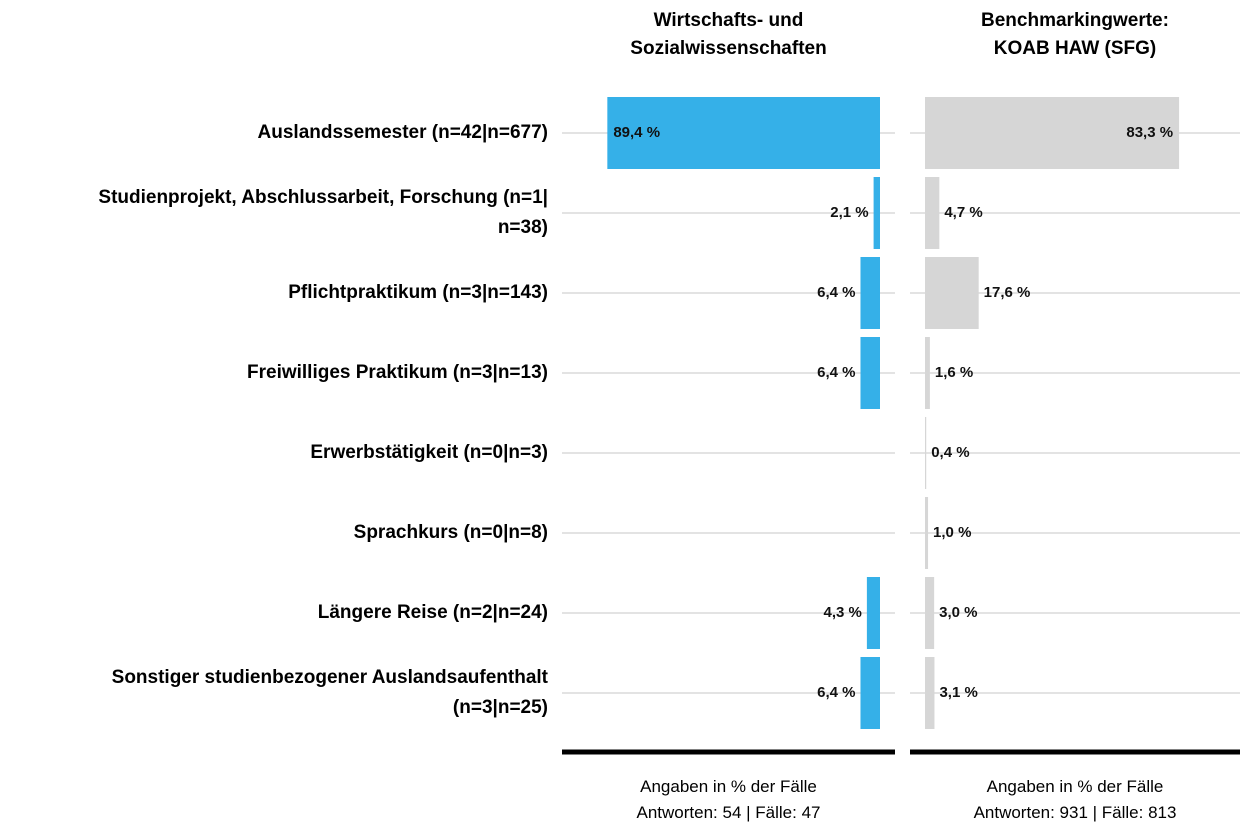 The height and width of the screenshot is (831, 1251). Describe the element at coordinates (1007, 292) in the screenshot. I see `value-label: 17,6 %` at that location.